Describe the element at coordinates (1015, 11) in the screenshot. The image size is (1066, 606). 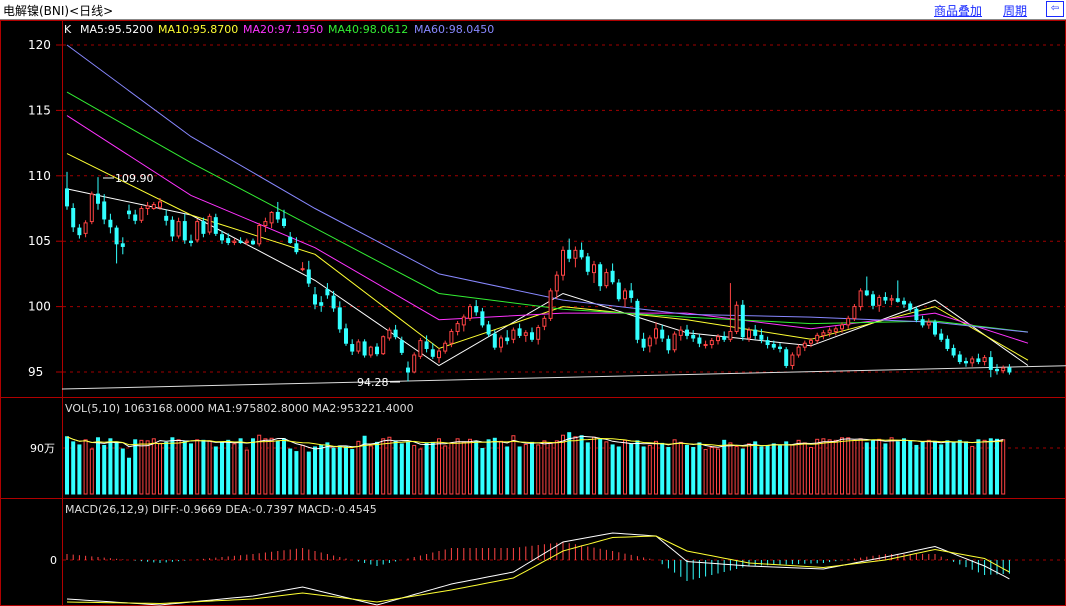
I see `period-link: 周期` at that location.